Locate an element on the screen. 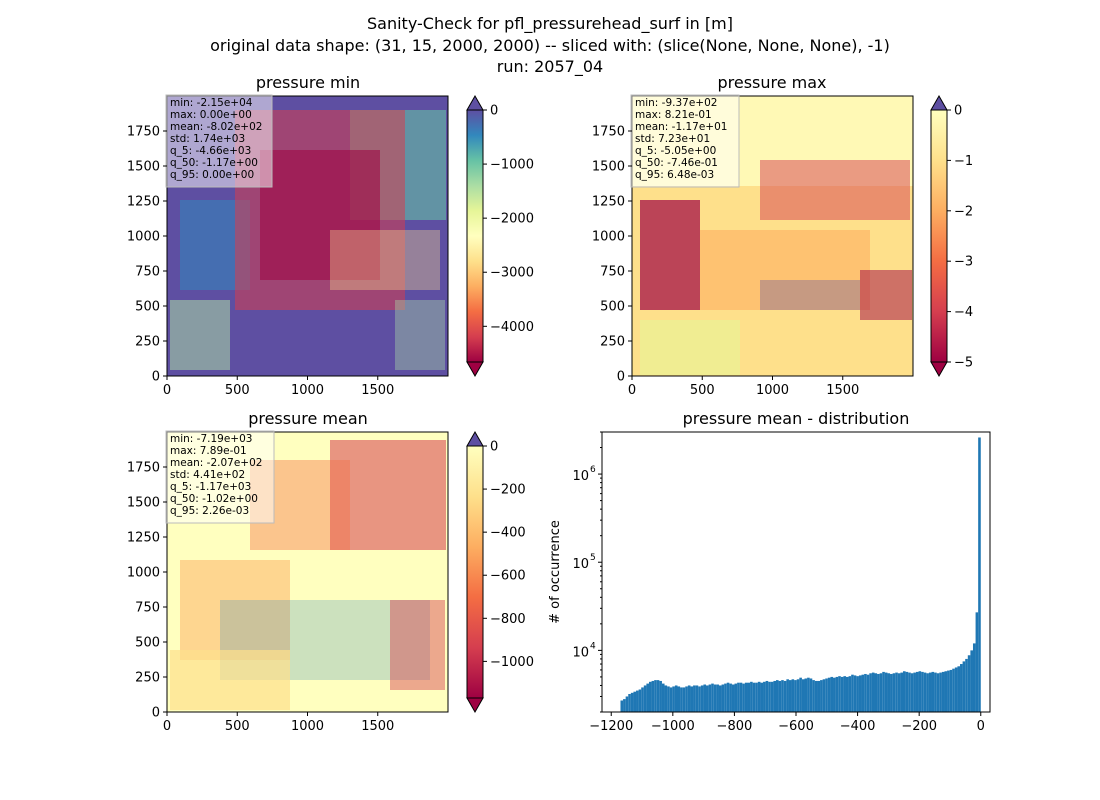 This screenshot has height=800, width=1100. colorbar-tick-label: −2000 is located at coordinates (512, 219).